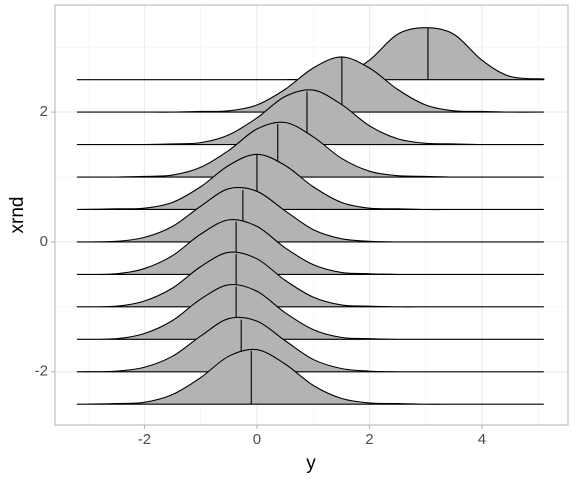 This screenshot has width=576, height=480. What do you see at coordinates (482, 439) in the screenshot?
I see `x-tick-label: 4` at bounding box center [482, 439].